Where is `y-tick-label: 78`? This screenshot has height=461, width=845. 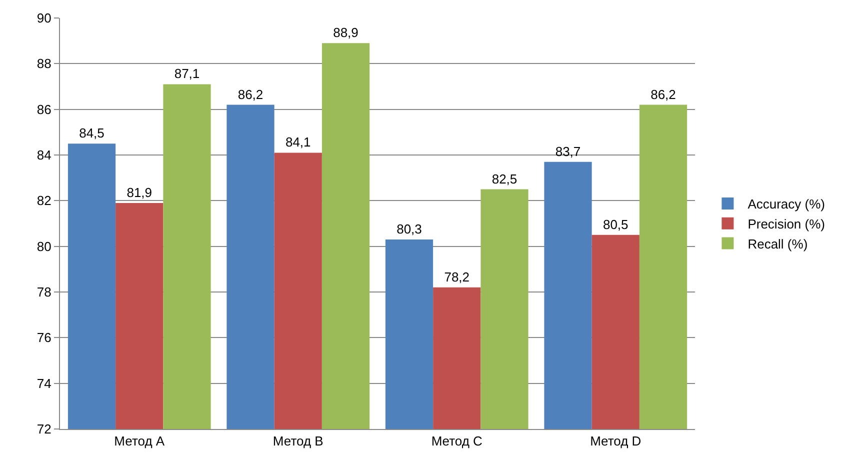 y-tick-label: 78 is located at coordinates (44, 292).